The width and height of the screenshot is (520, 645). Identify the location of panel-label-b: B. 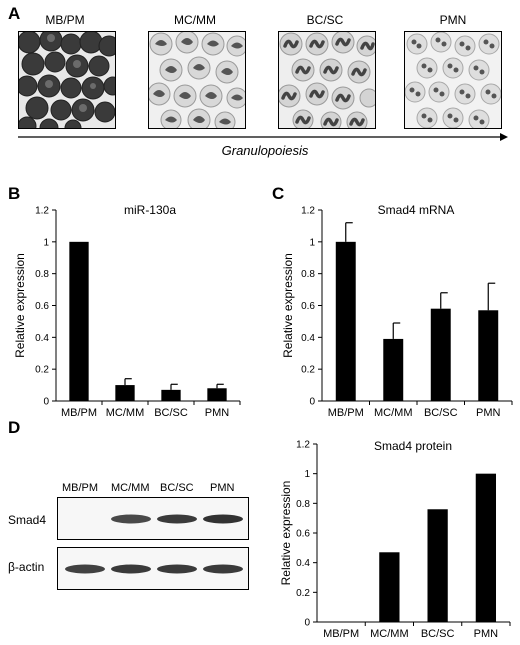
(14, 193).